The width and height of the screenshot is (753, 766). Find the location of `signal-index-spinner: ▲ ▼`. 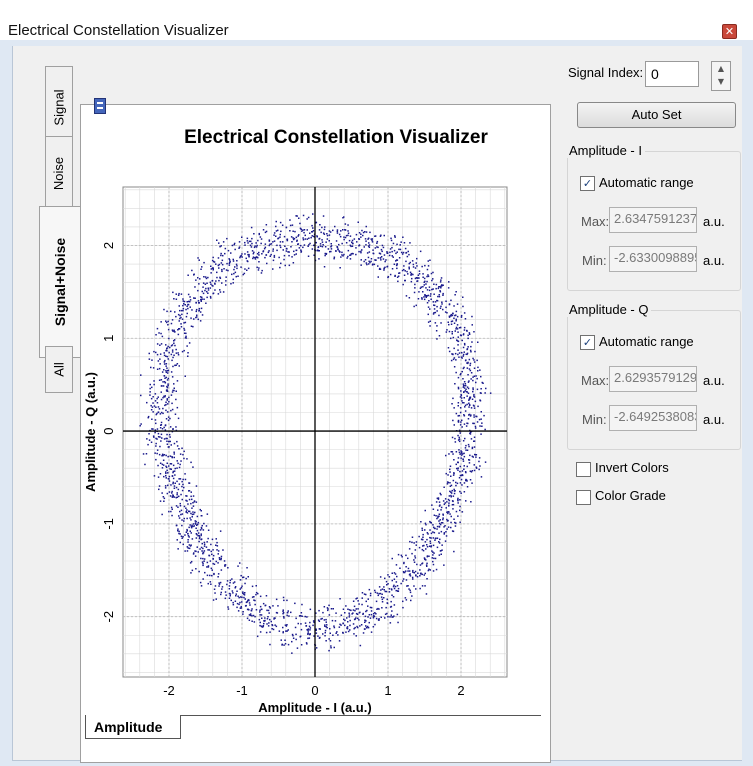

signal-index-spinner: ▲ ▼ is located at coordinates (721, 76).